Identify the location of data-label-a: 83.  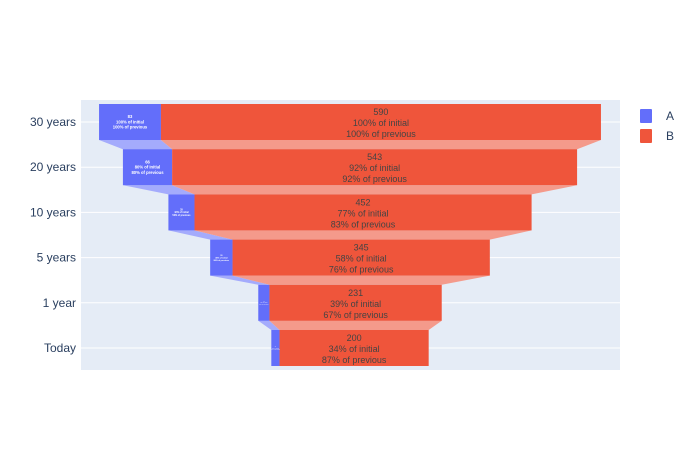
(130, 116).